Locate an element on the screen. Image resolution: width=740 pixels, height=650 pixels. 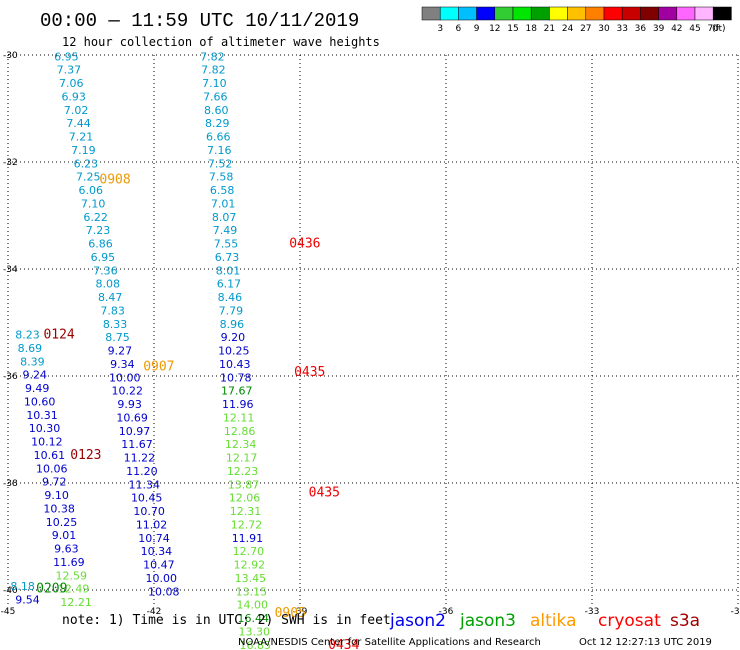
wave-height-value: 9.24 is located at coordinates (35, 375).